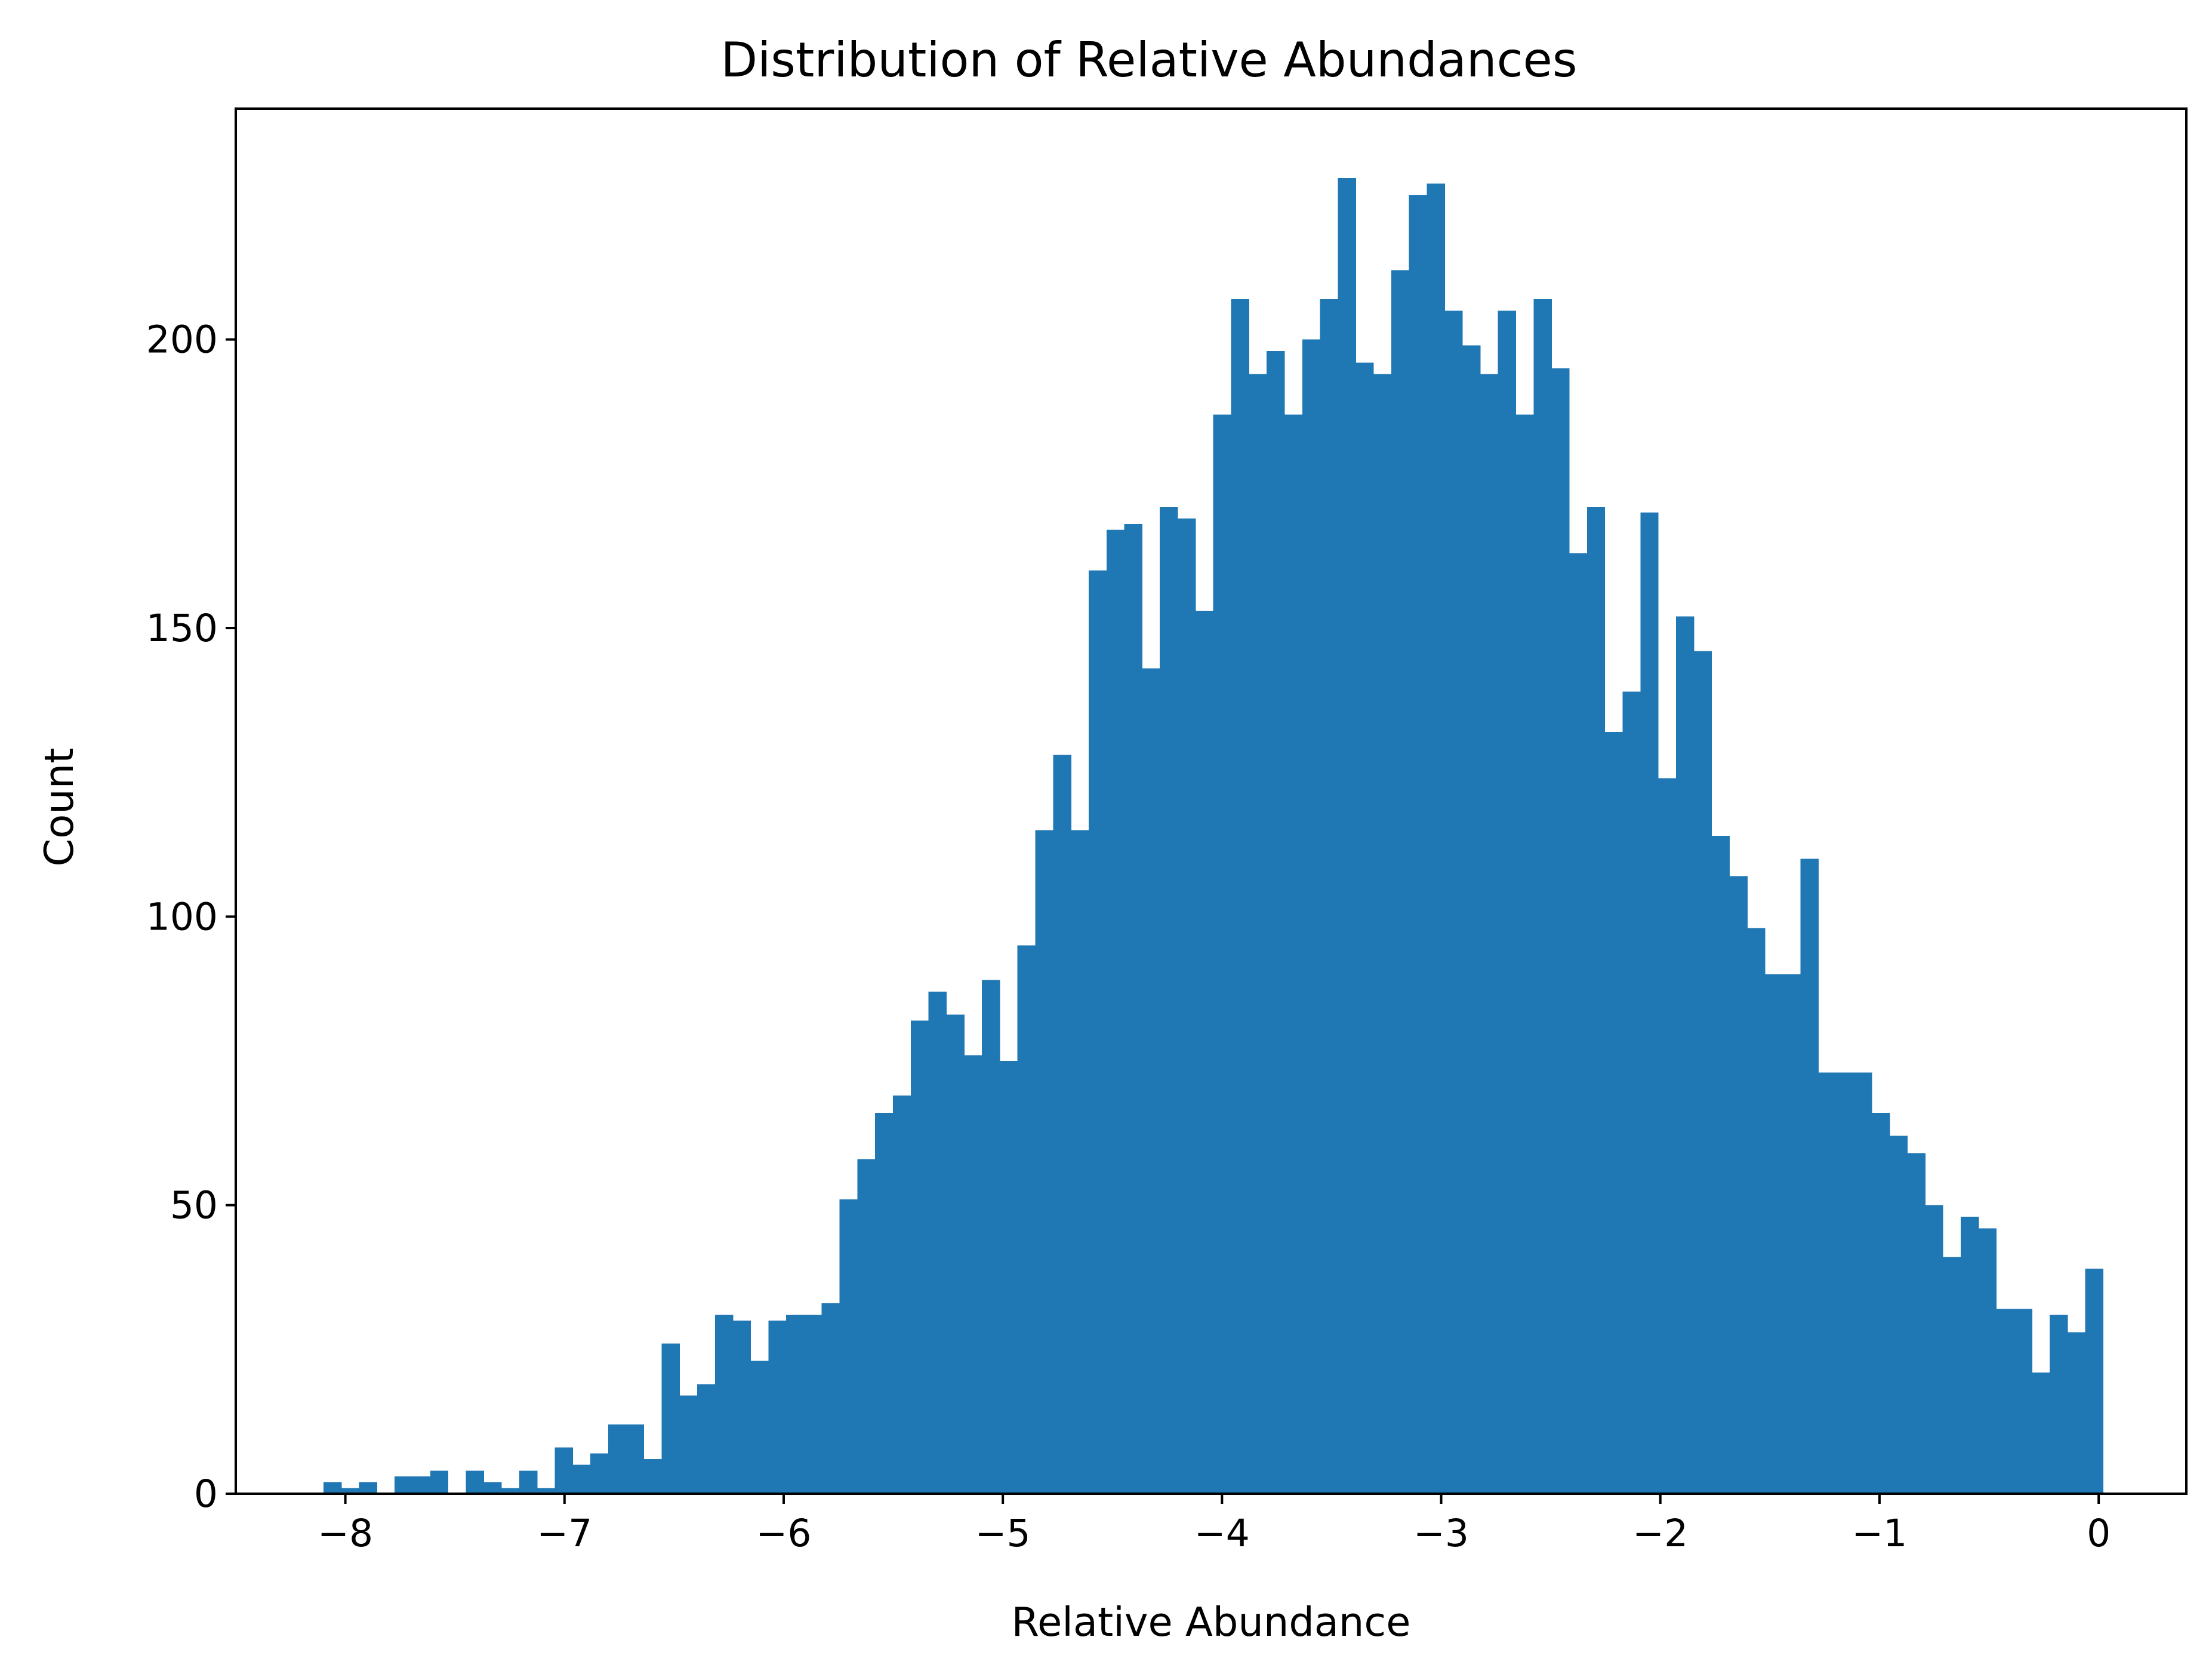 Image resolution: width=2212 pixels, height=1677 pixels. I want to click on y-tick-label: 200, so click(182, 340).